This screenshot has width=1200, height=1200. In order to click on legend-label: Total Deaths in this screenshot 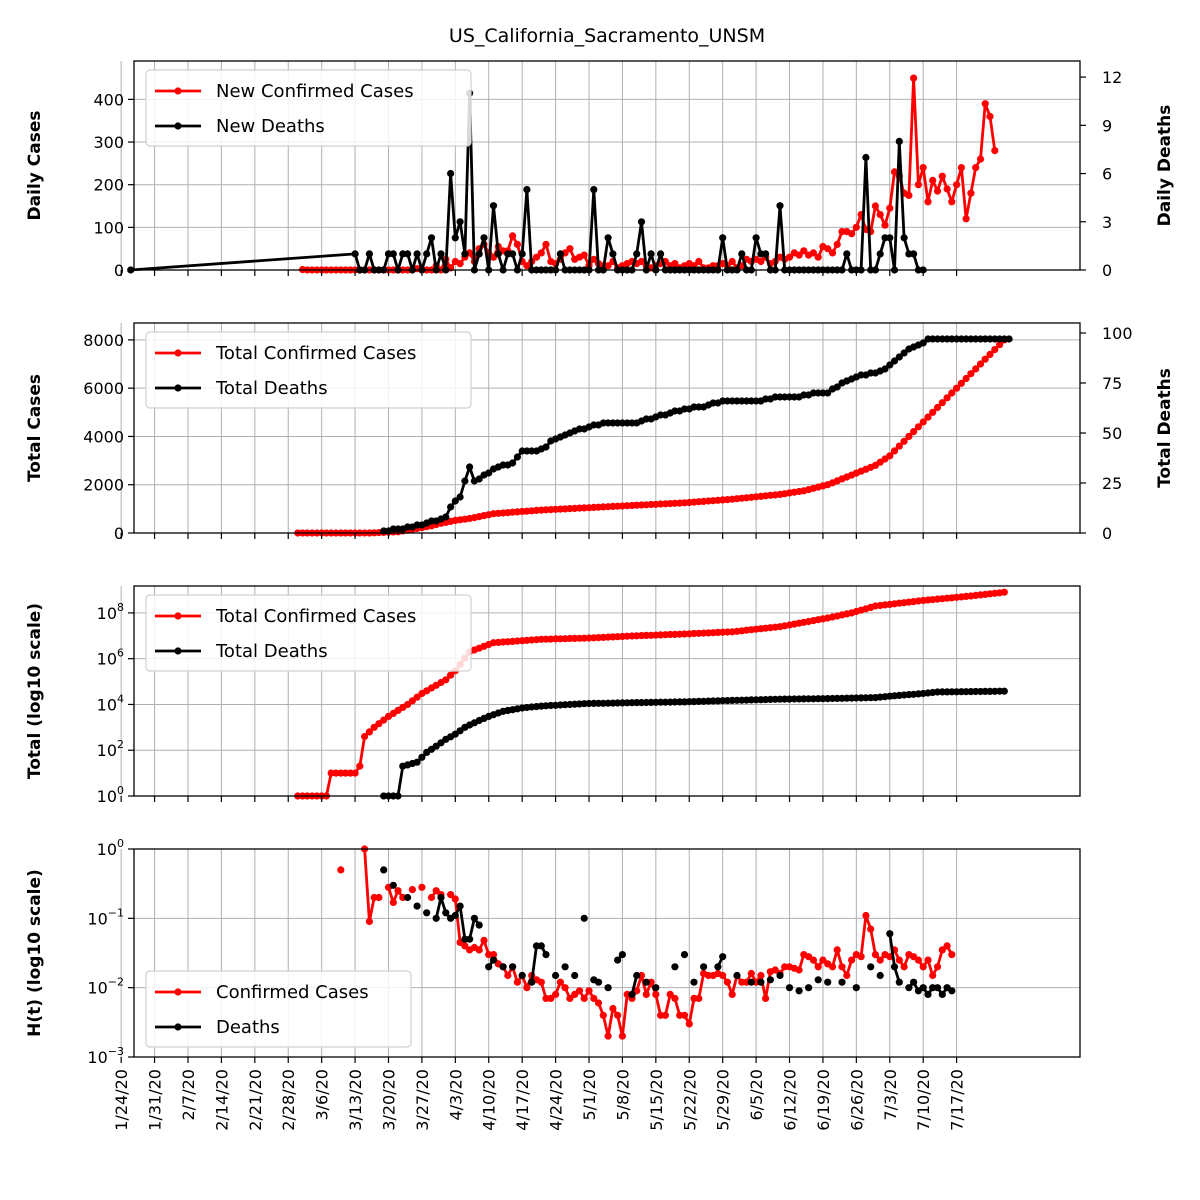, I will do `click(271, 388)`.